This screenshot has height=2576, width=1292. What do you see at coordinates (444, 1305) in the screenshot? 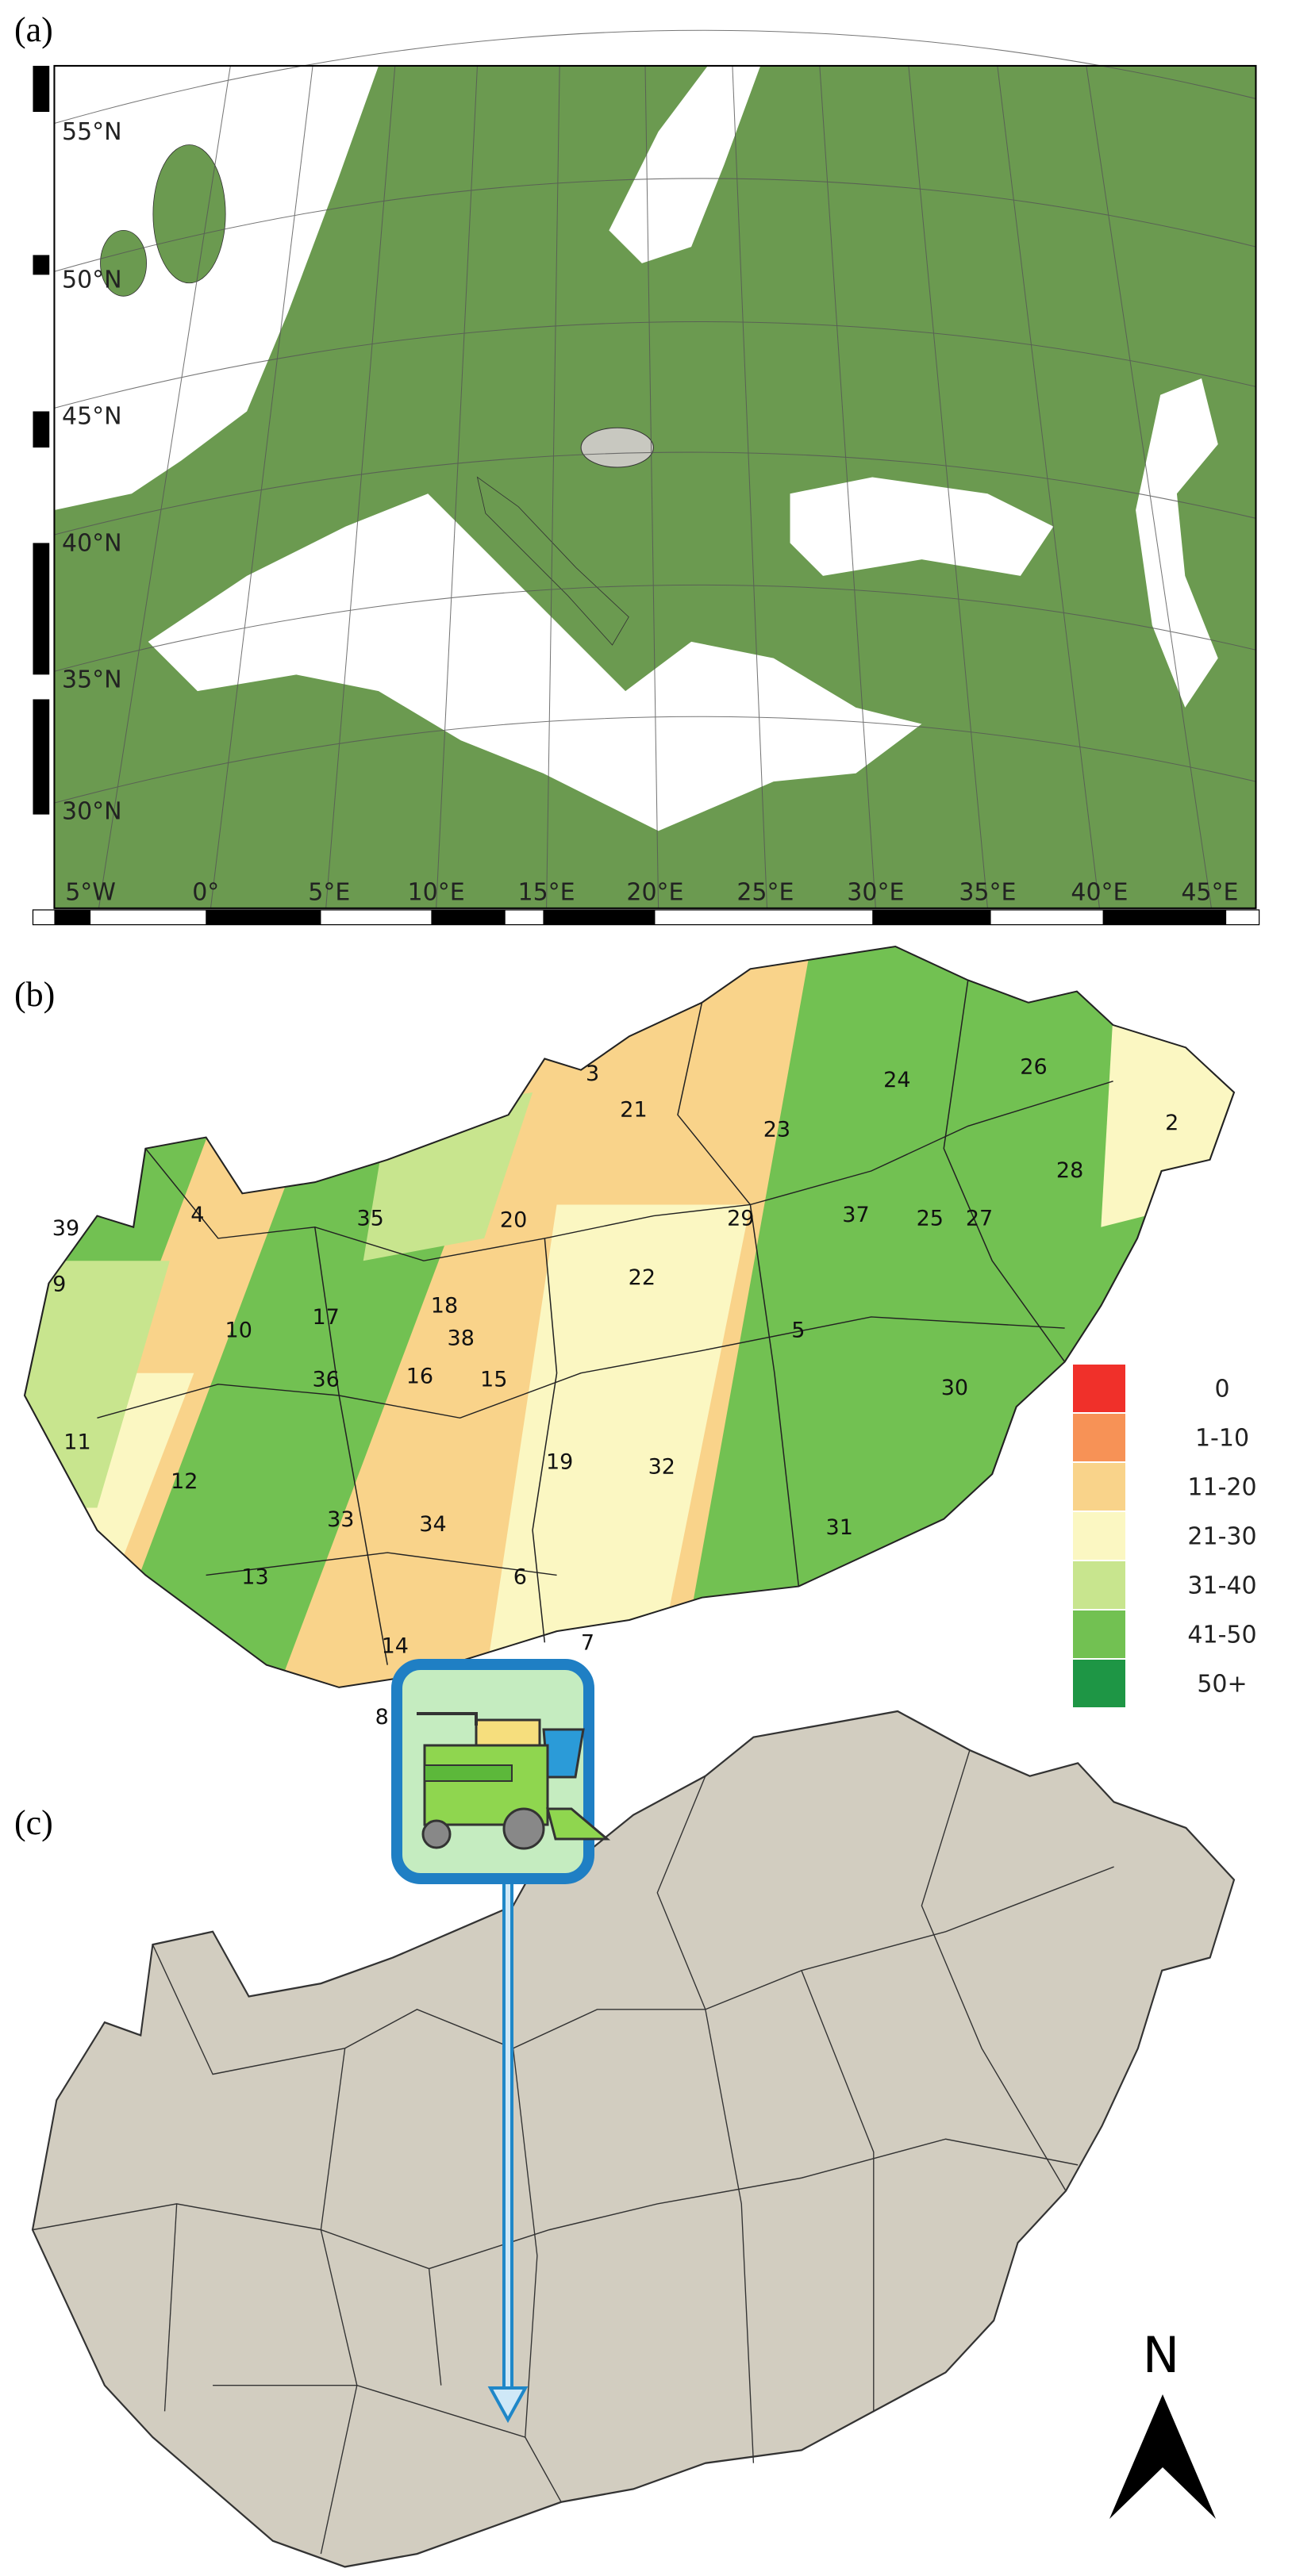
I see `region-number: 18` at bounding box center [444, 1305].